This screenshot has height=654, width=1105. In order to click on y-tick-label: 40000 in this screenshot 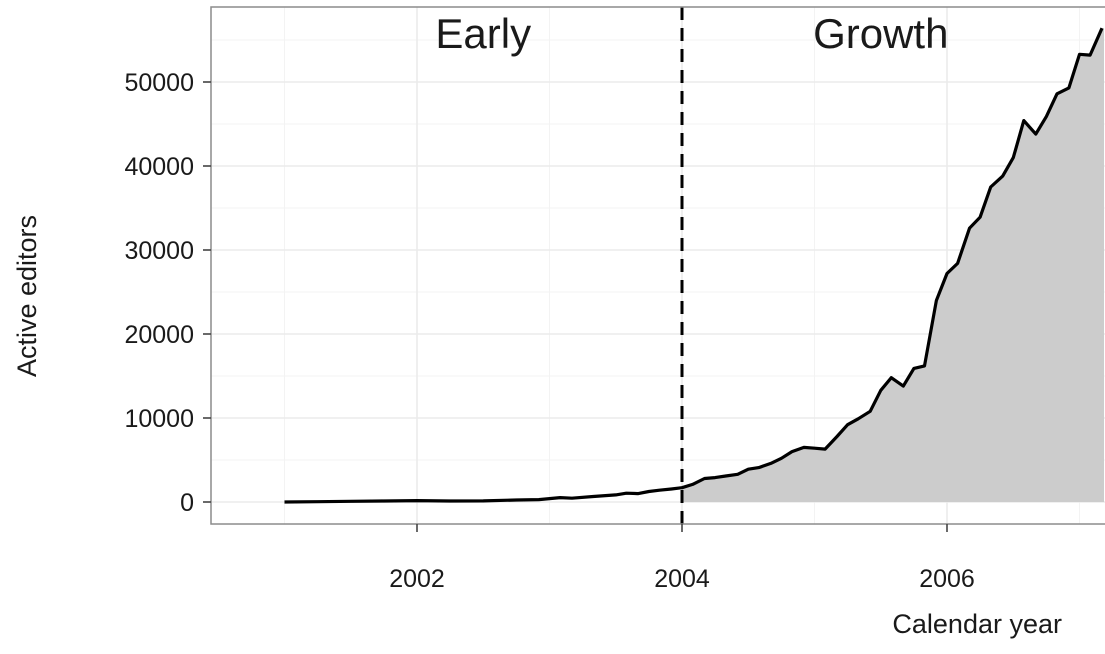, I will do `click(159, 167)`.